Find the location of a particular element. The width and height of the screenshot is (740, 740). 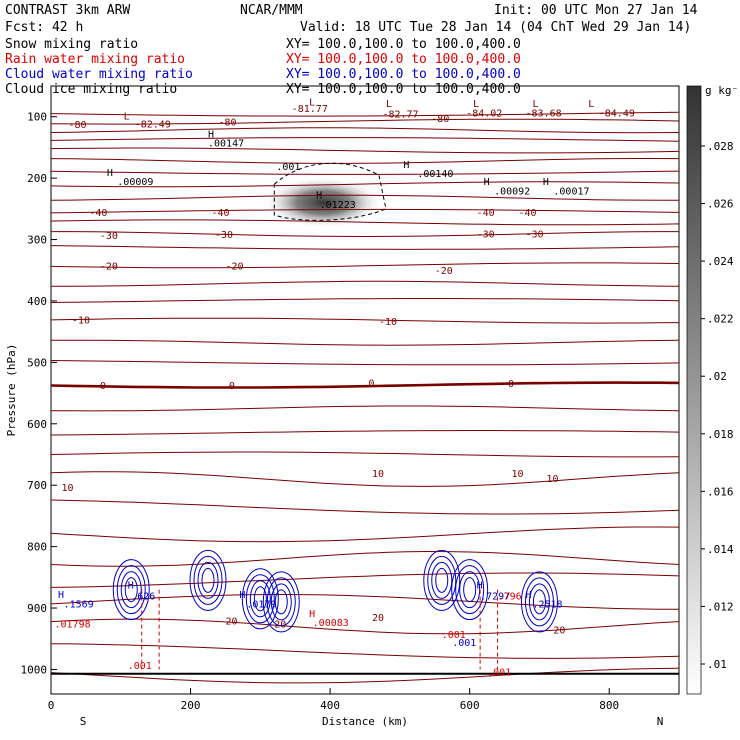

field-xy-rain: XY= 100.0,100.0 to 100.0,400.0 is located at coordinates (403, 59).